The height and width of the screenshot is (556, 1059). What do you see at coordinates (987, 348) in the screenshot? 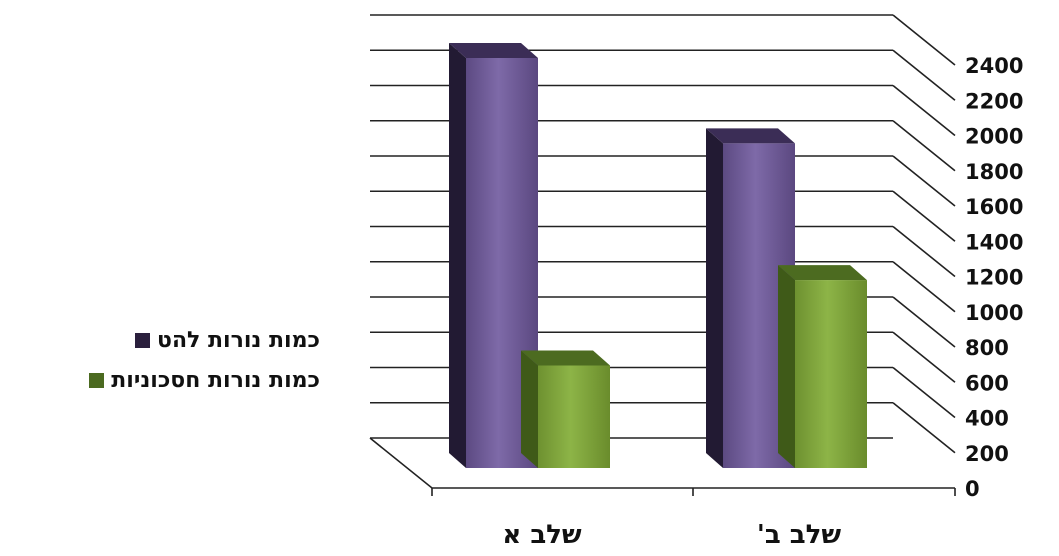
I see `y-tick-label: 800` at bounding box center [987, 348].